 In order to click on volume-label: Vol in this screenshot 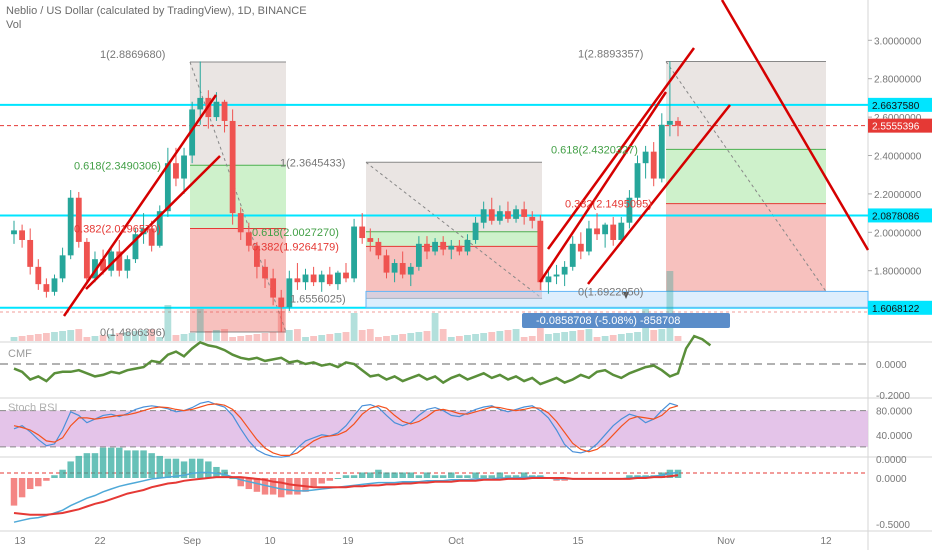, I will do `click(14, 25)`.